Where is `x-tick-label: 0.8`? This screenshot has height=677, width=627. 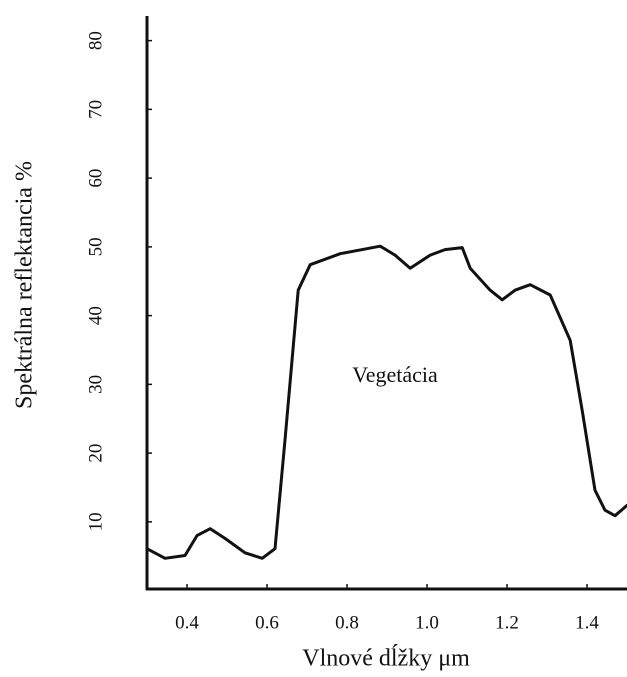 x-tick-label: 0.8 is located at coordinates (347, 622).